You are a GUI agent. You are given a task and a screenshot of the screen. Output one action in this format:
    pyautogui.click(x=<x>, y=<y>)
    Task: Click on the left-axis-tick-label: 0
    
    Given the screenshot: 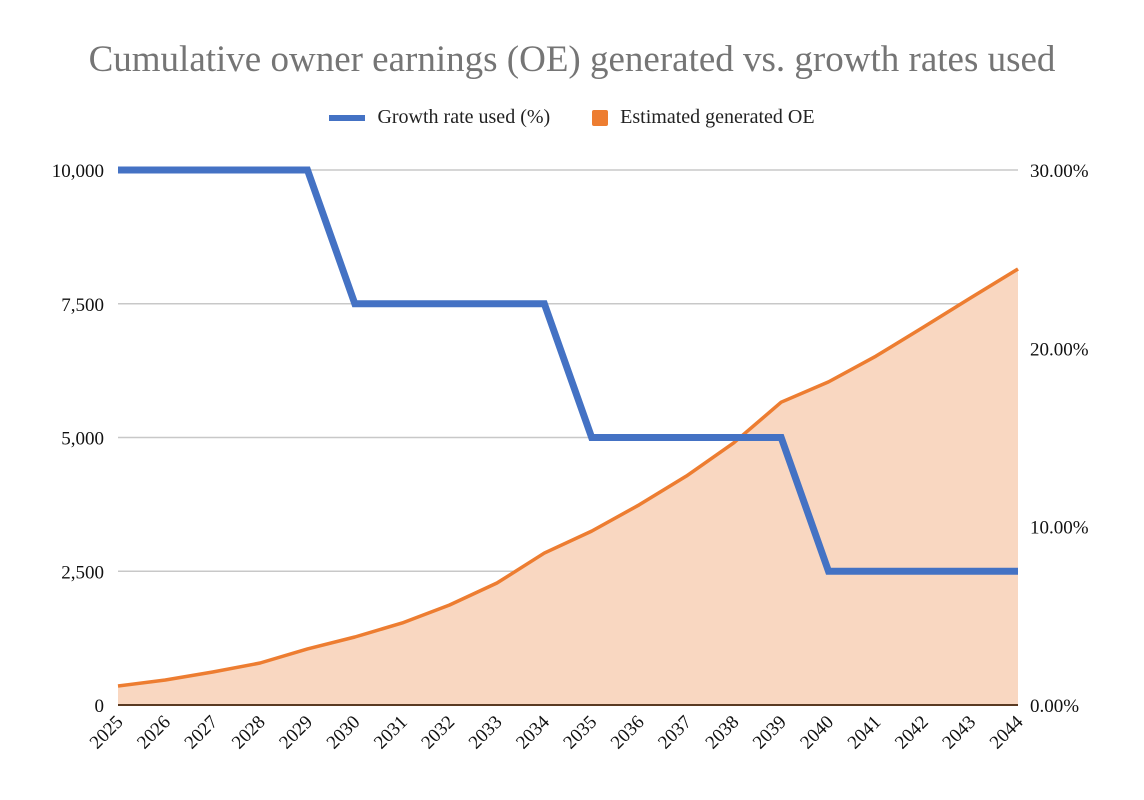 What is the action you would take?
    pyautogui.click(x=100, y=706)
    